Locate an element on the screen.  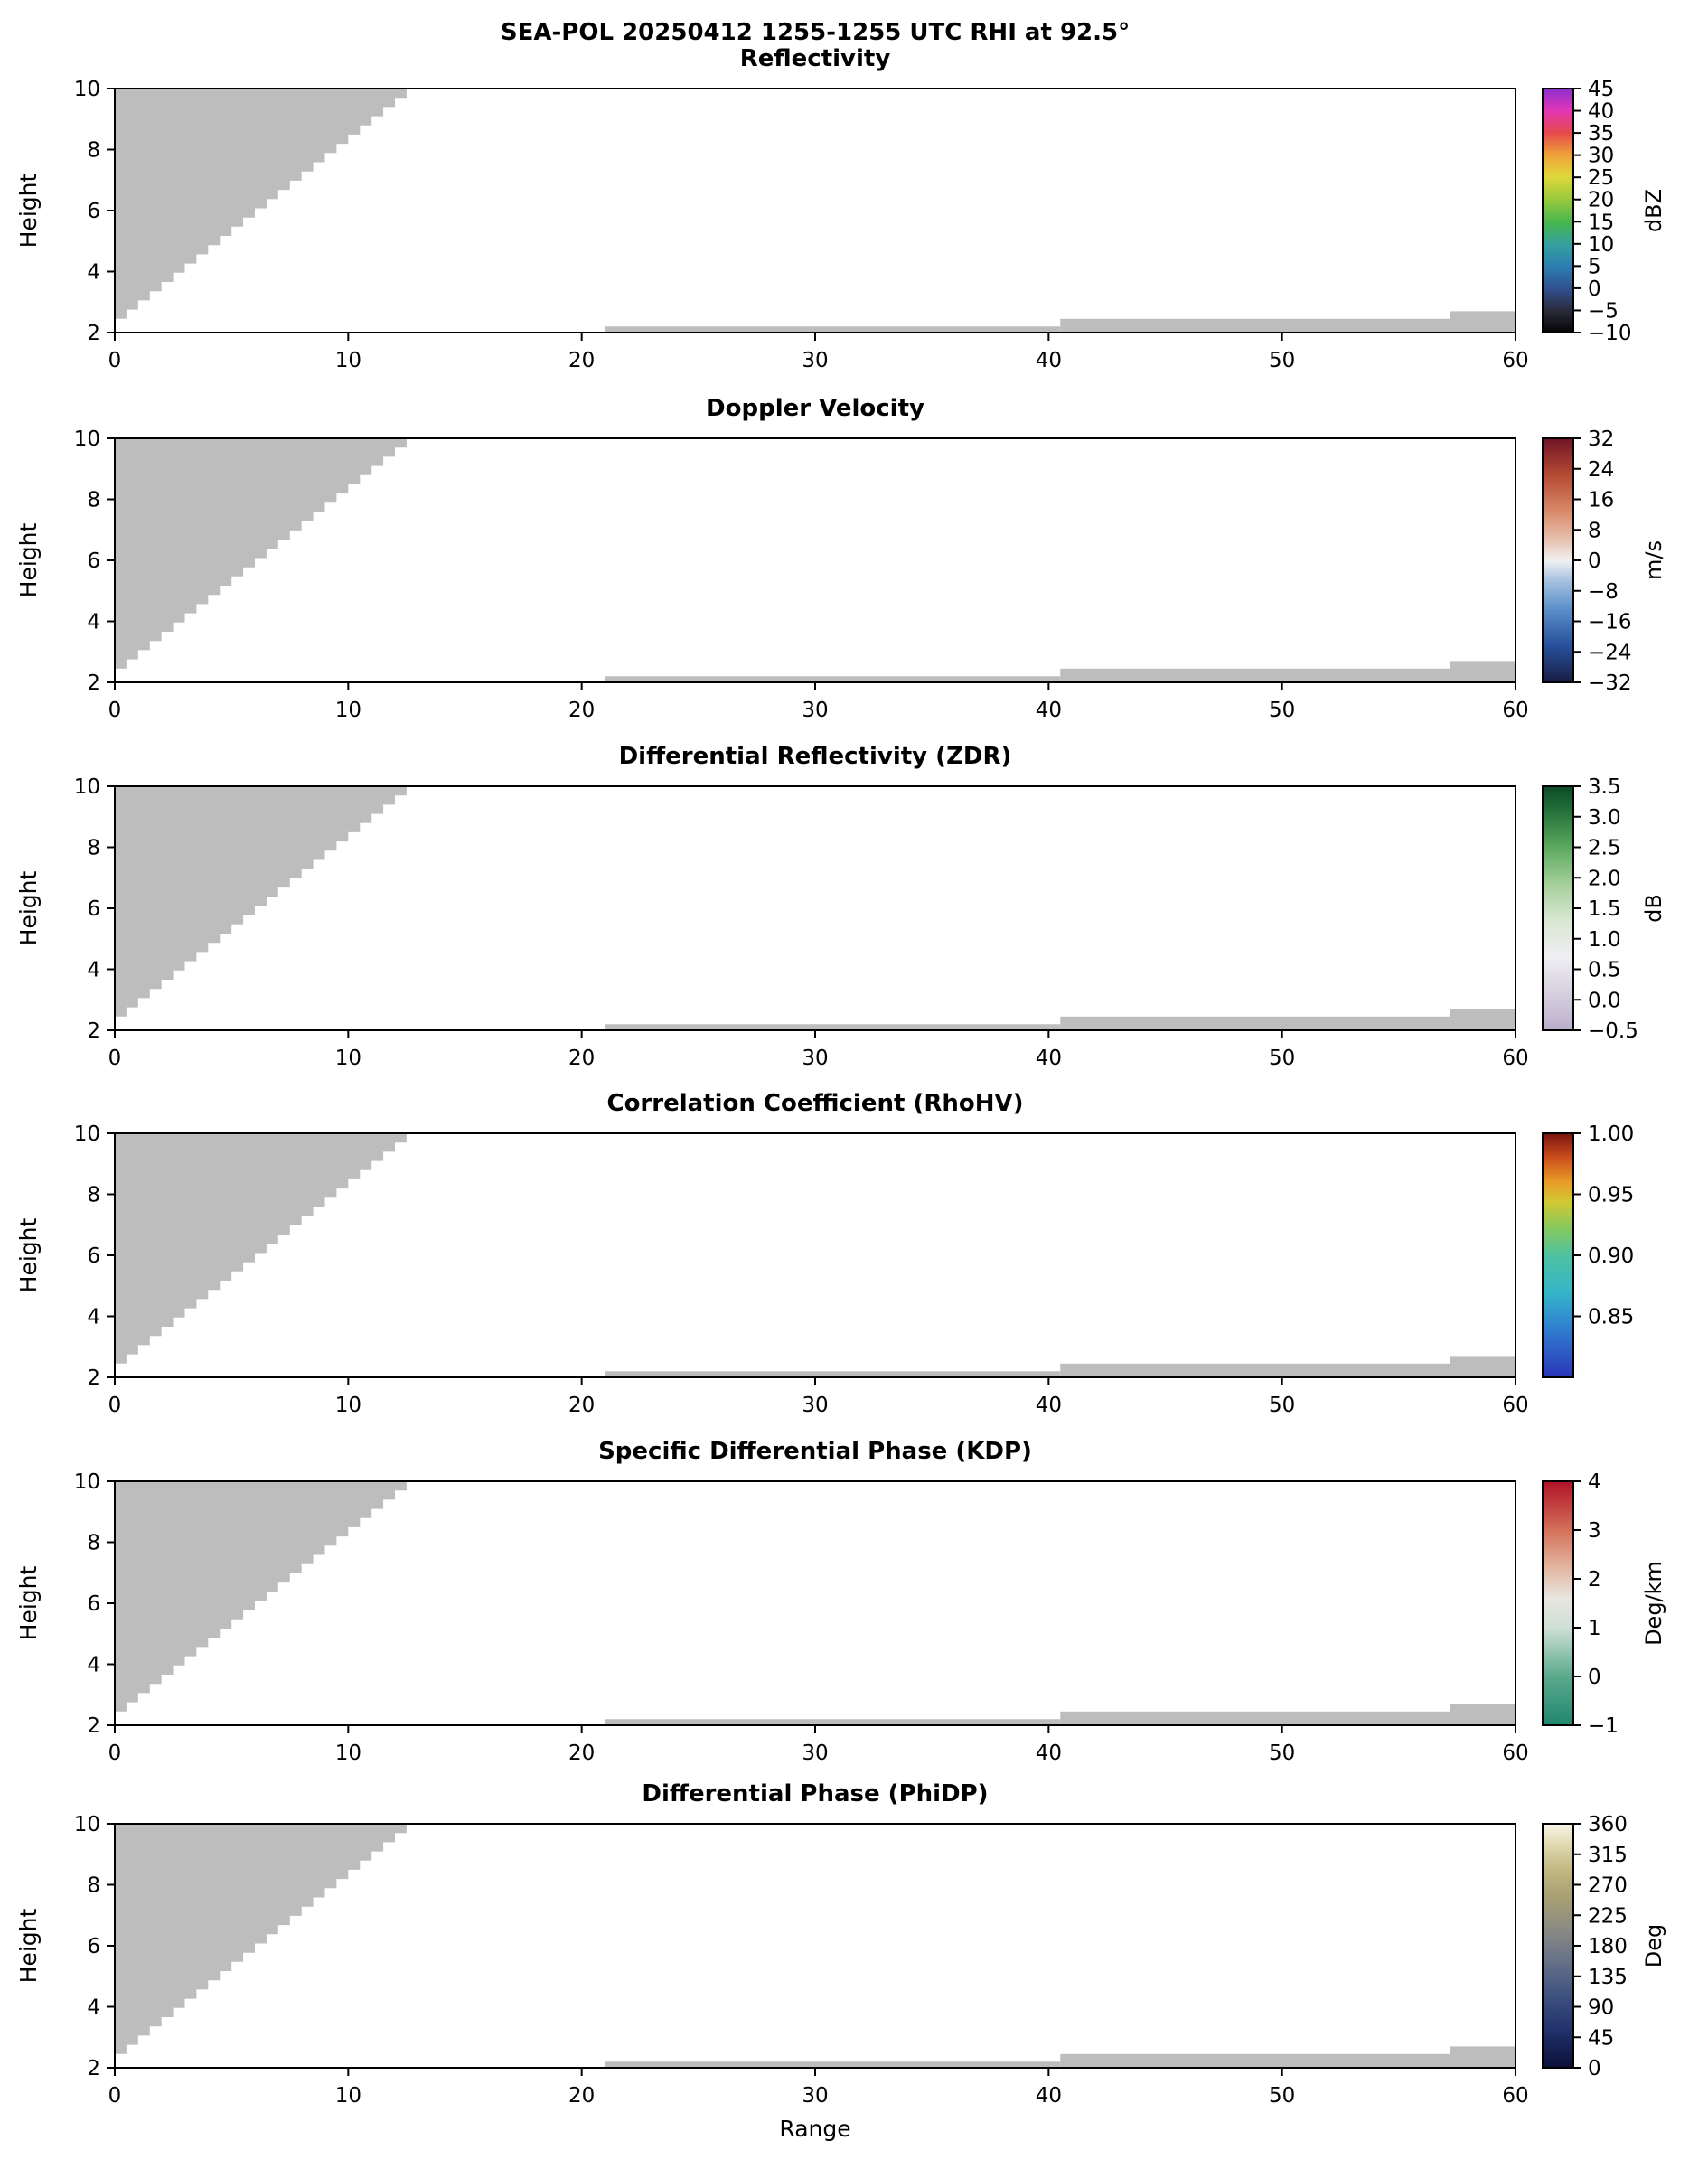
colorbar-tick-label: 40 is located at coordinates (1601, 112).